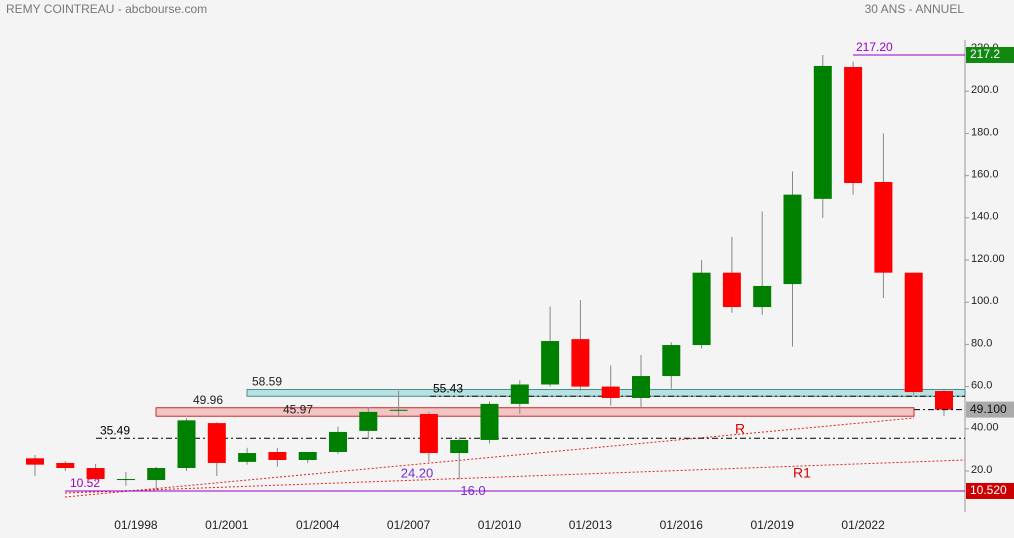 The image size is (1014, 538). What do you see at coordinates (136, 525) in the screenshot?
I see `x-tick-label: 01/1998` at bounding box center [136, 525].